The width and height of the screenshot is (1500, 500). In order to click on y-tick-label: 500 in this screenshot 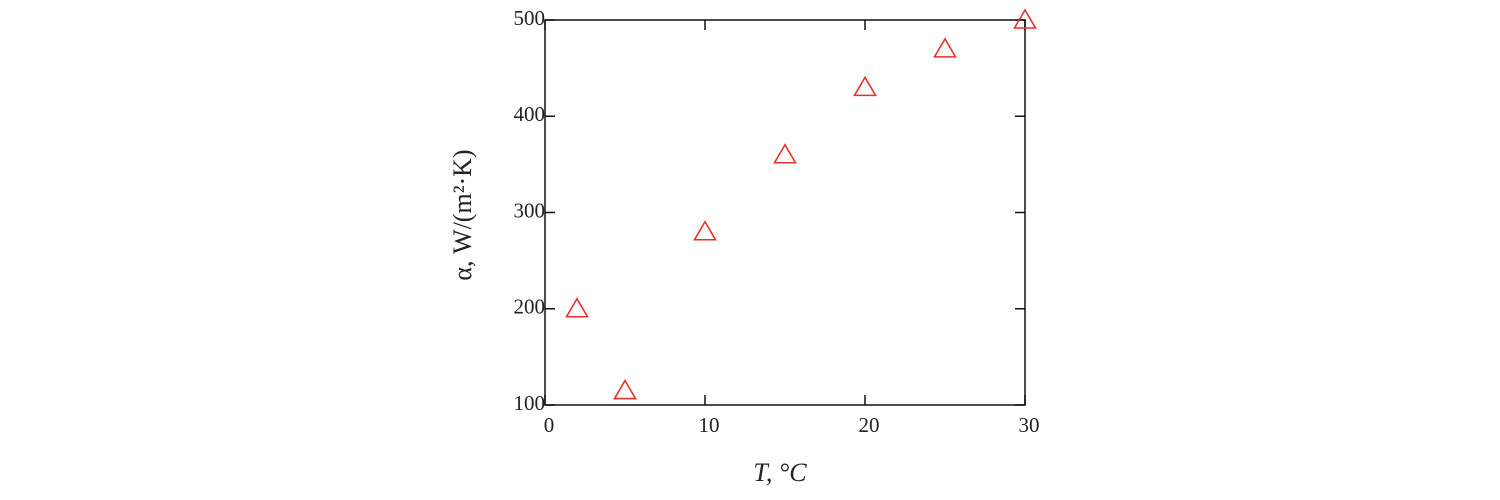, I will do `click(530, 18)`.